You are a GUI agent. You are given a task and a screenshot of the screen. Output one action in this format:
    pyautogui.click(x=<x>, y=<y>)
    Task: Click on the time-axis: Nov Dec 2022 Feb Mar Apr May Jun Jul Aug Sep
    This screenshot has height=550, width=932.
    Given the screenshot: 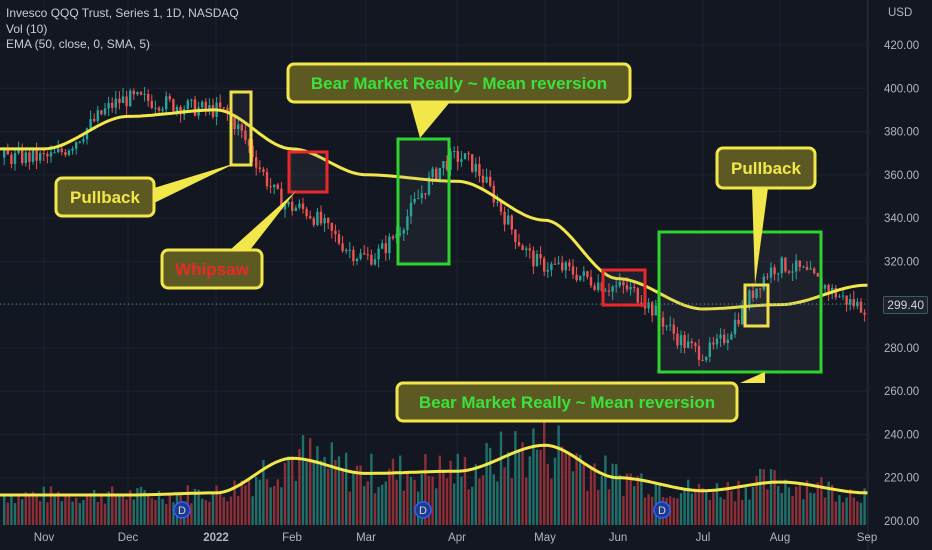 What is the action you would take?
    pyautogui.click(x=455, y=538)
    